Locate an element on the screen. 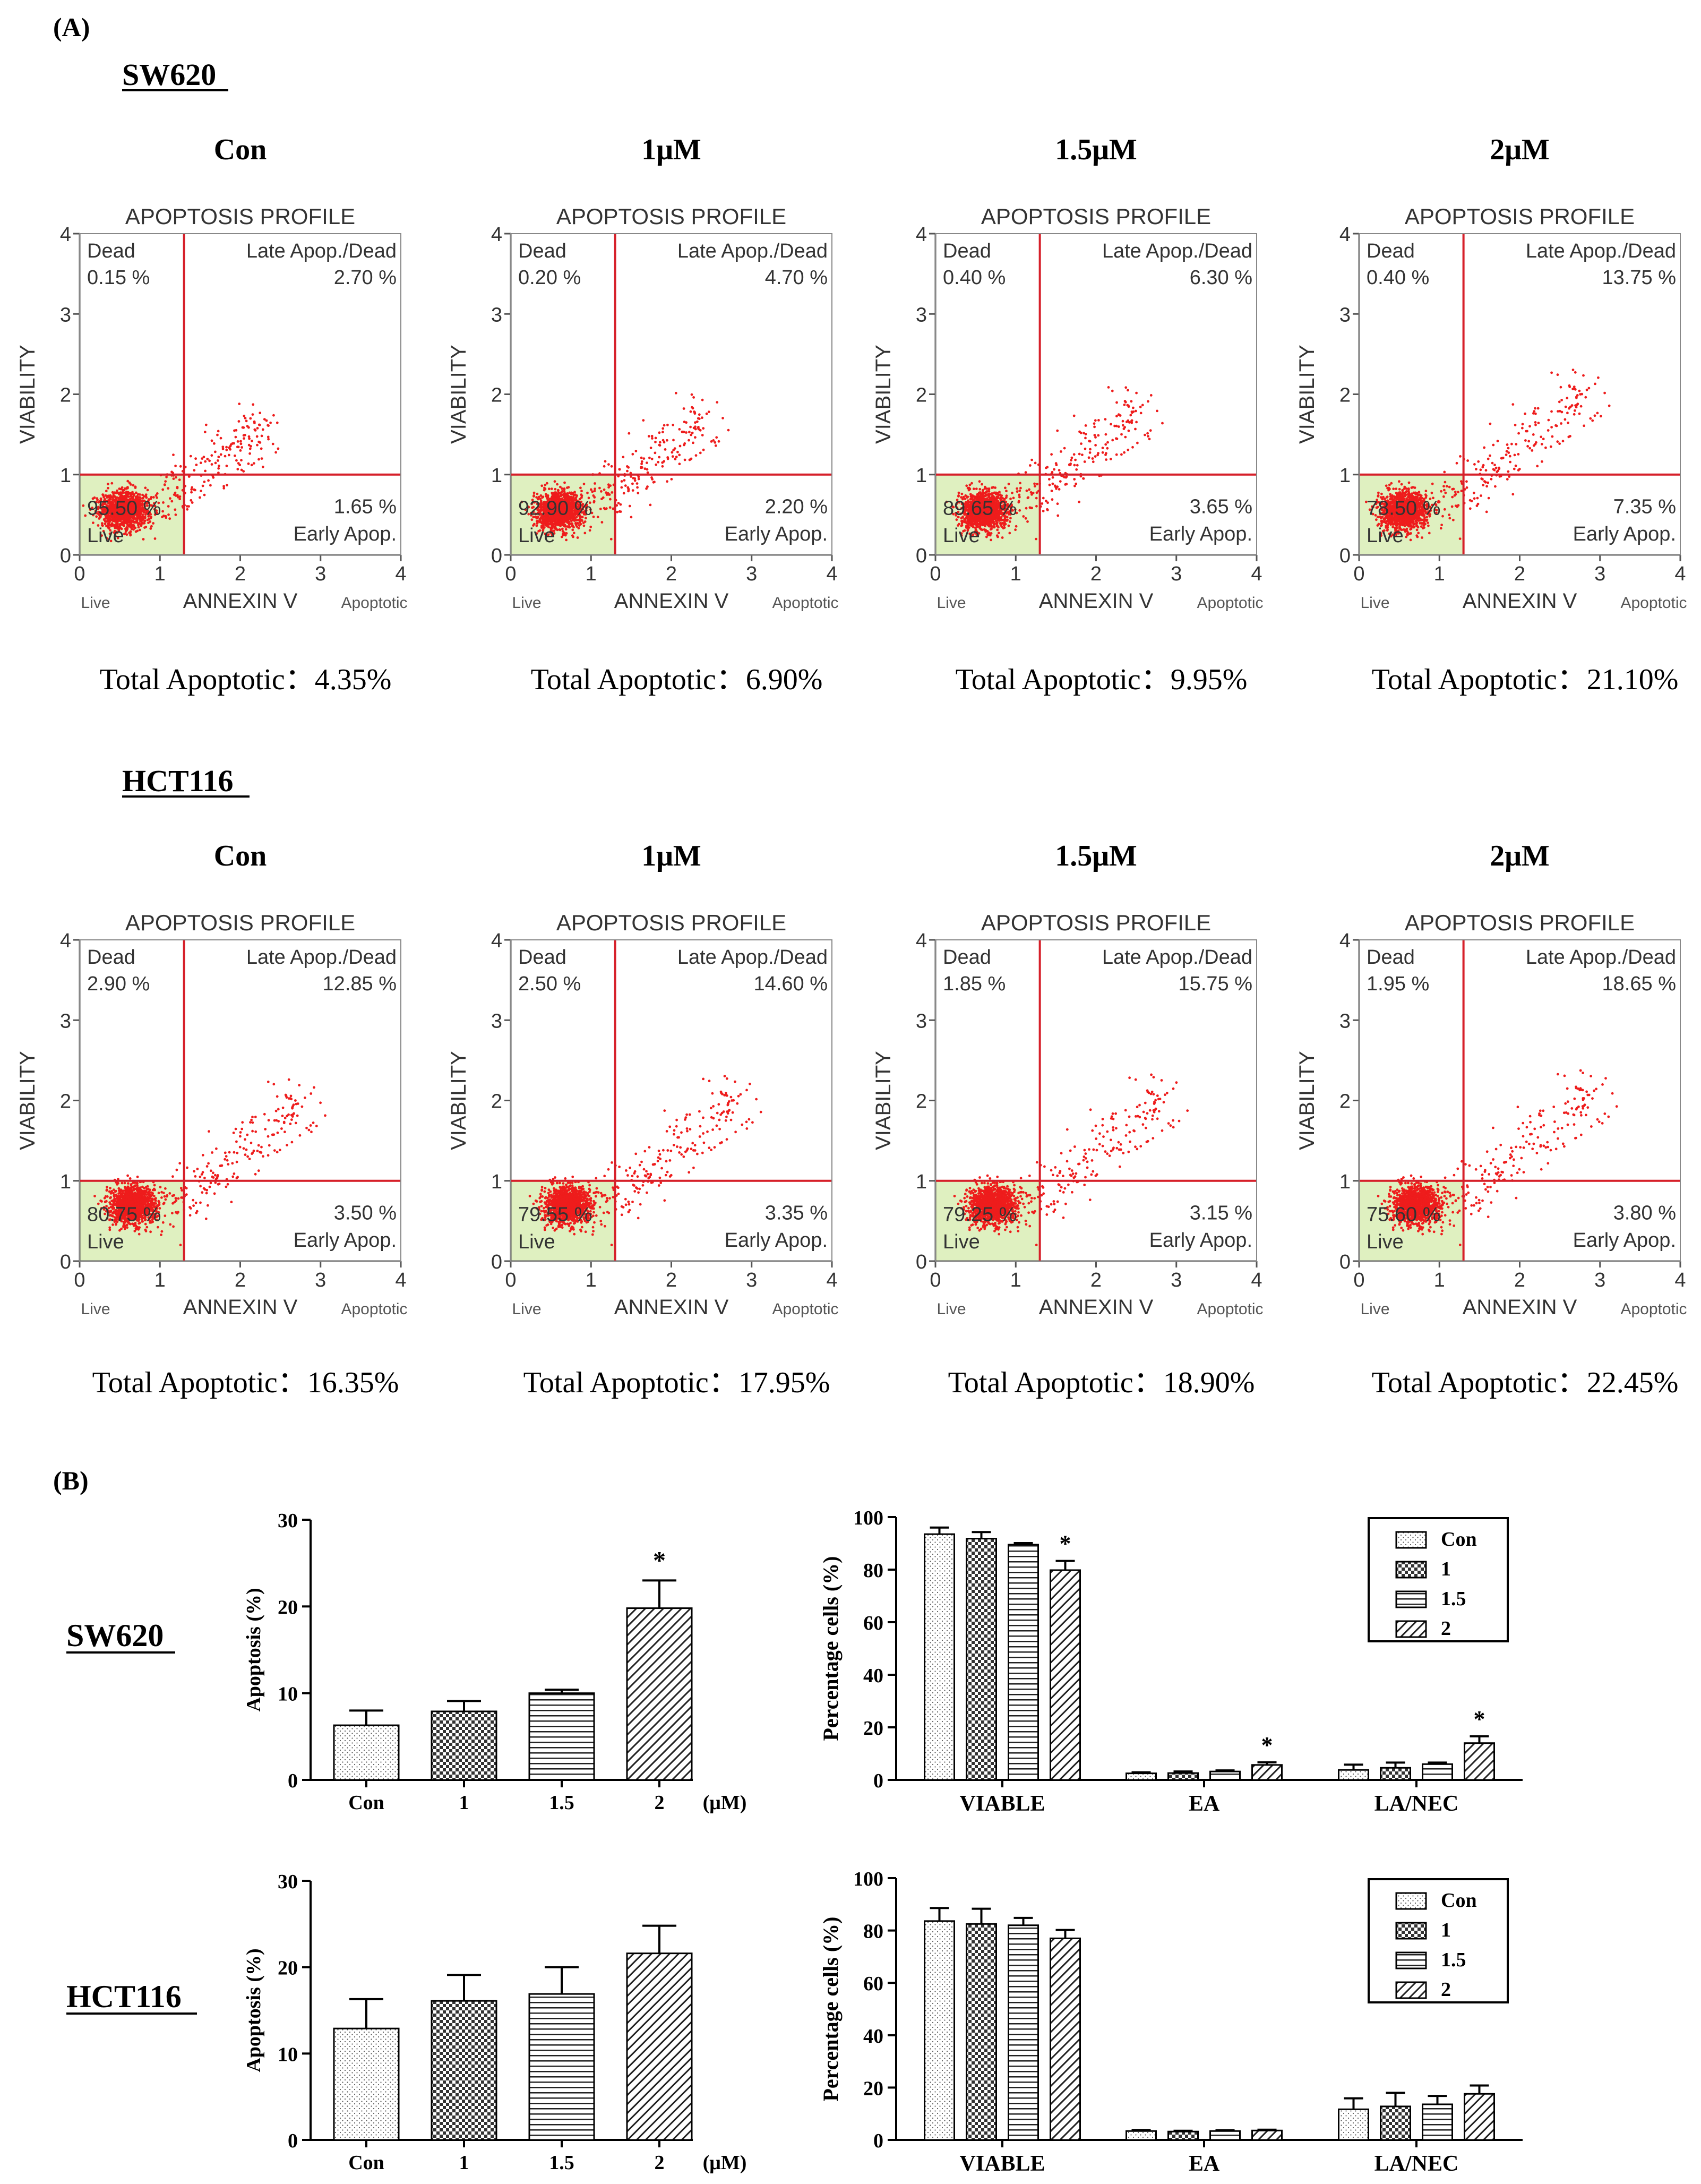 This screenshot has height=2184, width=1701. cell-line-label: SW620 is located at coordinates (169, 74).